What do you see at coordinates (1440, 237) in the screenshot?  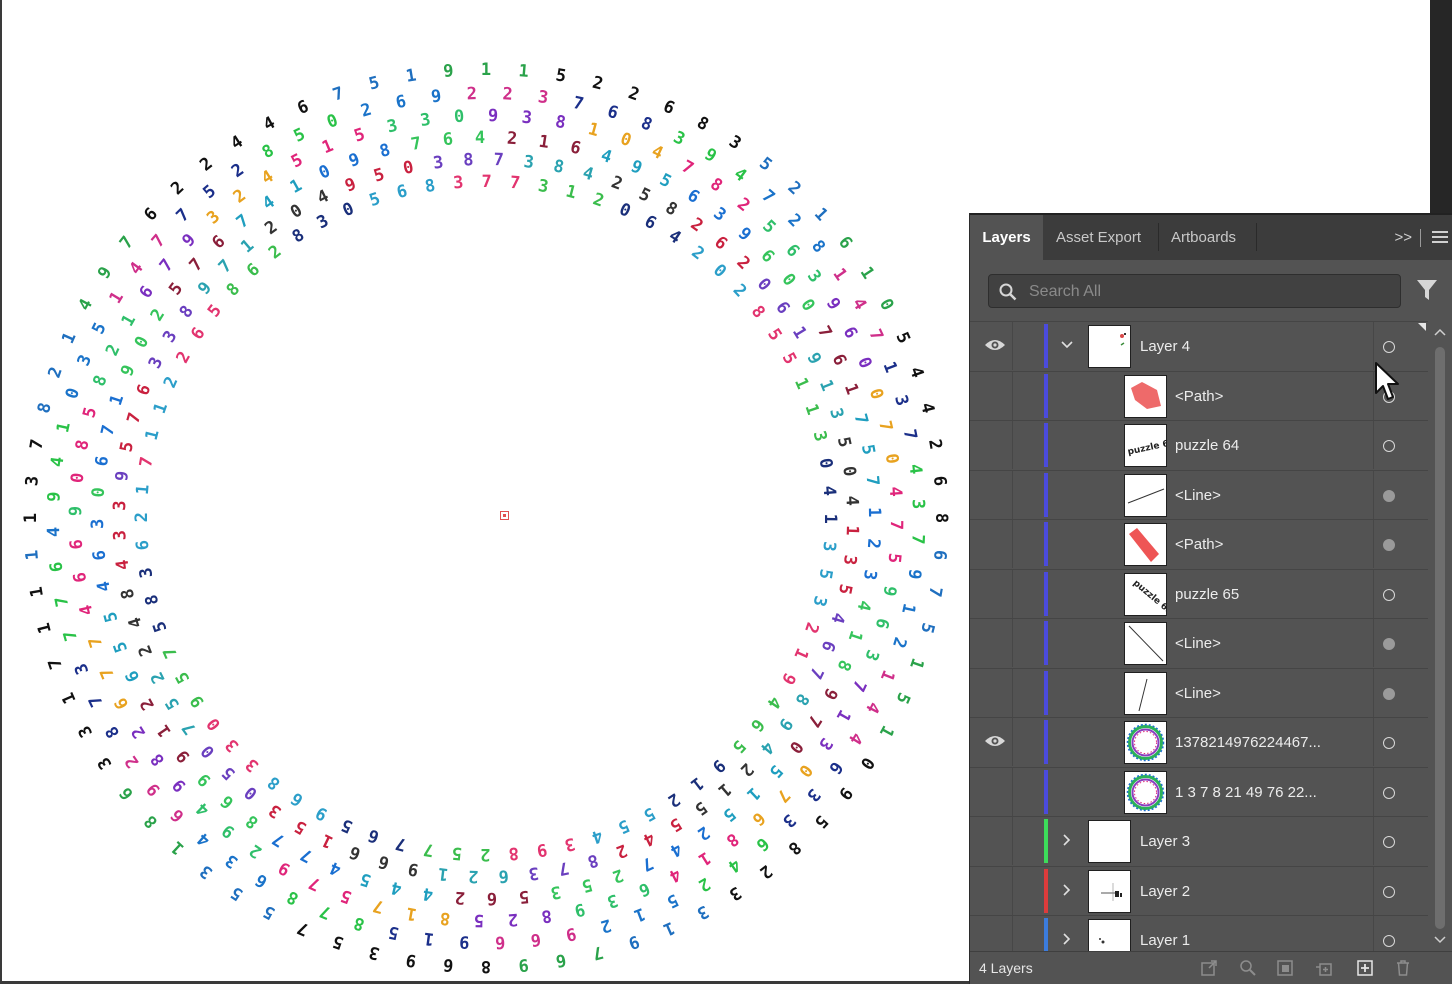 I see `panel-menu-icon` at bounding box center [1440, 237].